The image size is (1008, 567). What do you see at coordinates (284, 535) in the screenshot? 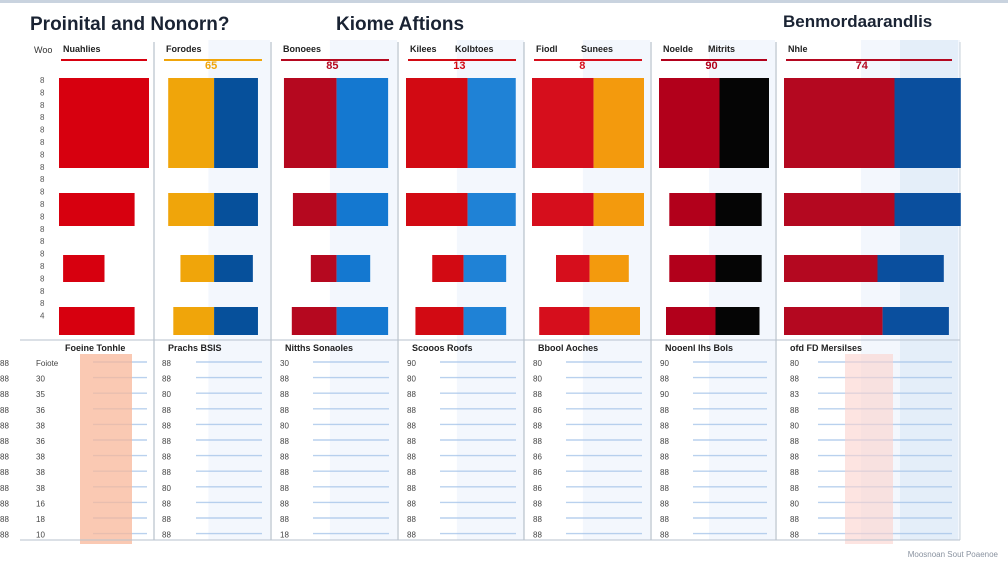
I see `table-cell: 18` at bounding box center [284, 535].